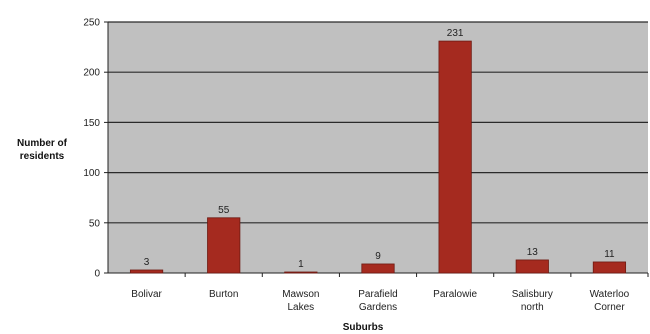 The image size is (650, 334). Describe the element at coordinates (91, 123) in the screenshot. I see `y-tick-label: 150` at that location.